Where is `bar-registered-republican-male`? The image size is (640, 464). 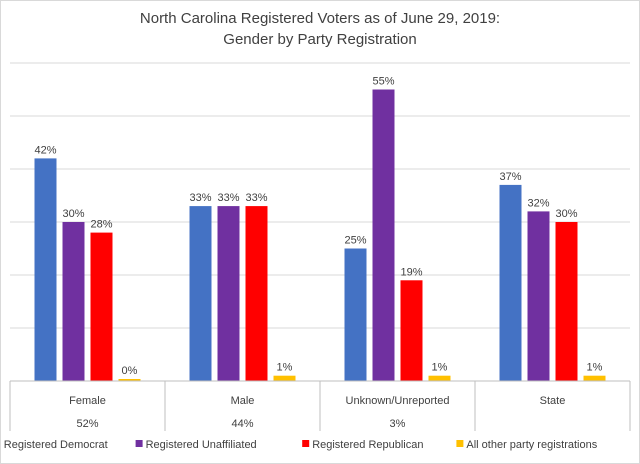
bar-registered-republican-male is located at coordinates (256, 293).